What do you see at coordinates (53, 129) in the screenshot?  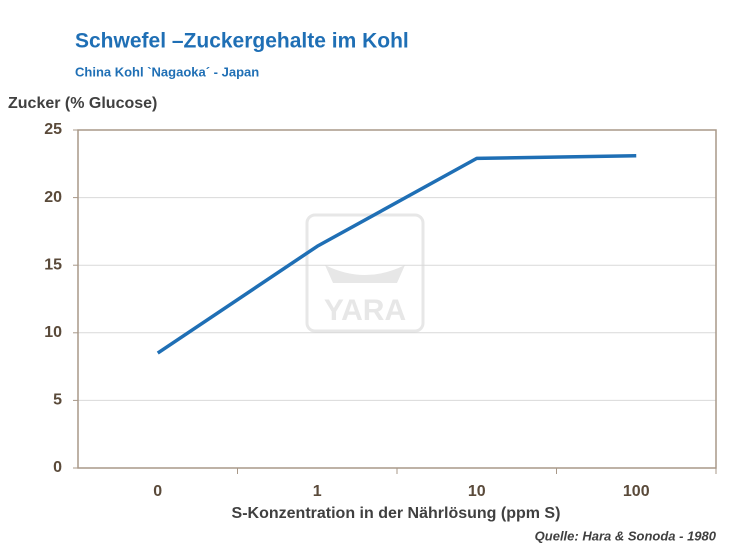 I see `y-tick-label: 25` at bounding box center [53, 129].